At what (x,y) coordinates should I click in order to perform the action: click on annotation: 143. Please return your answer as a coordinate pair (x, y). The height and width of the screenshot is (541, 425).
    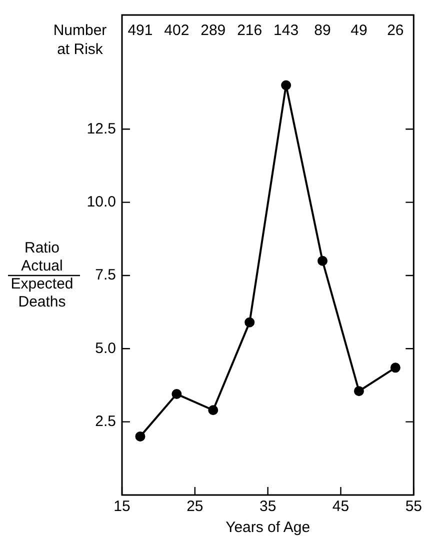
    Looking at the image, I should click on (286, 31).